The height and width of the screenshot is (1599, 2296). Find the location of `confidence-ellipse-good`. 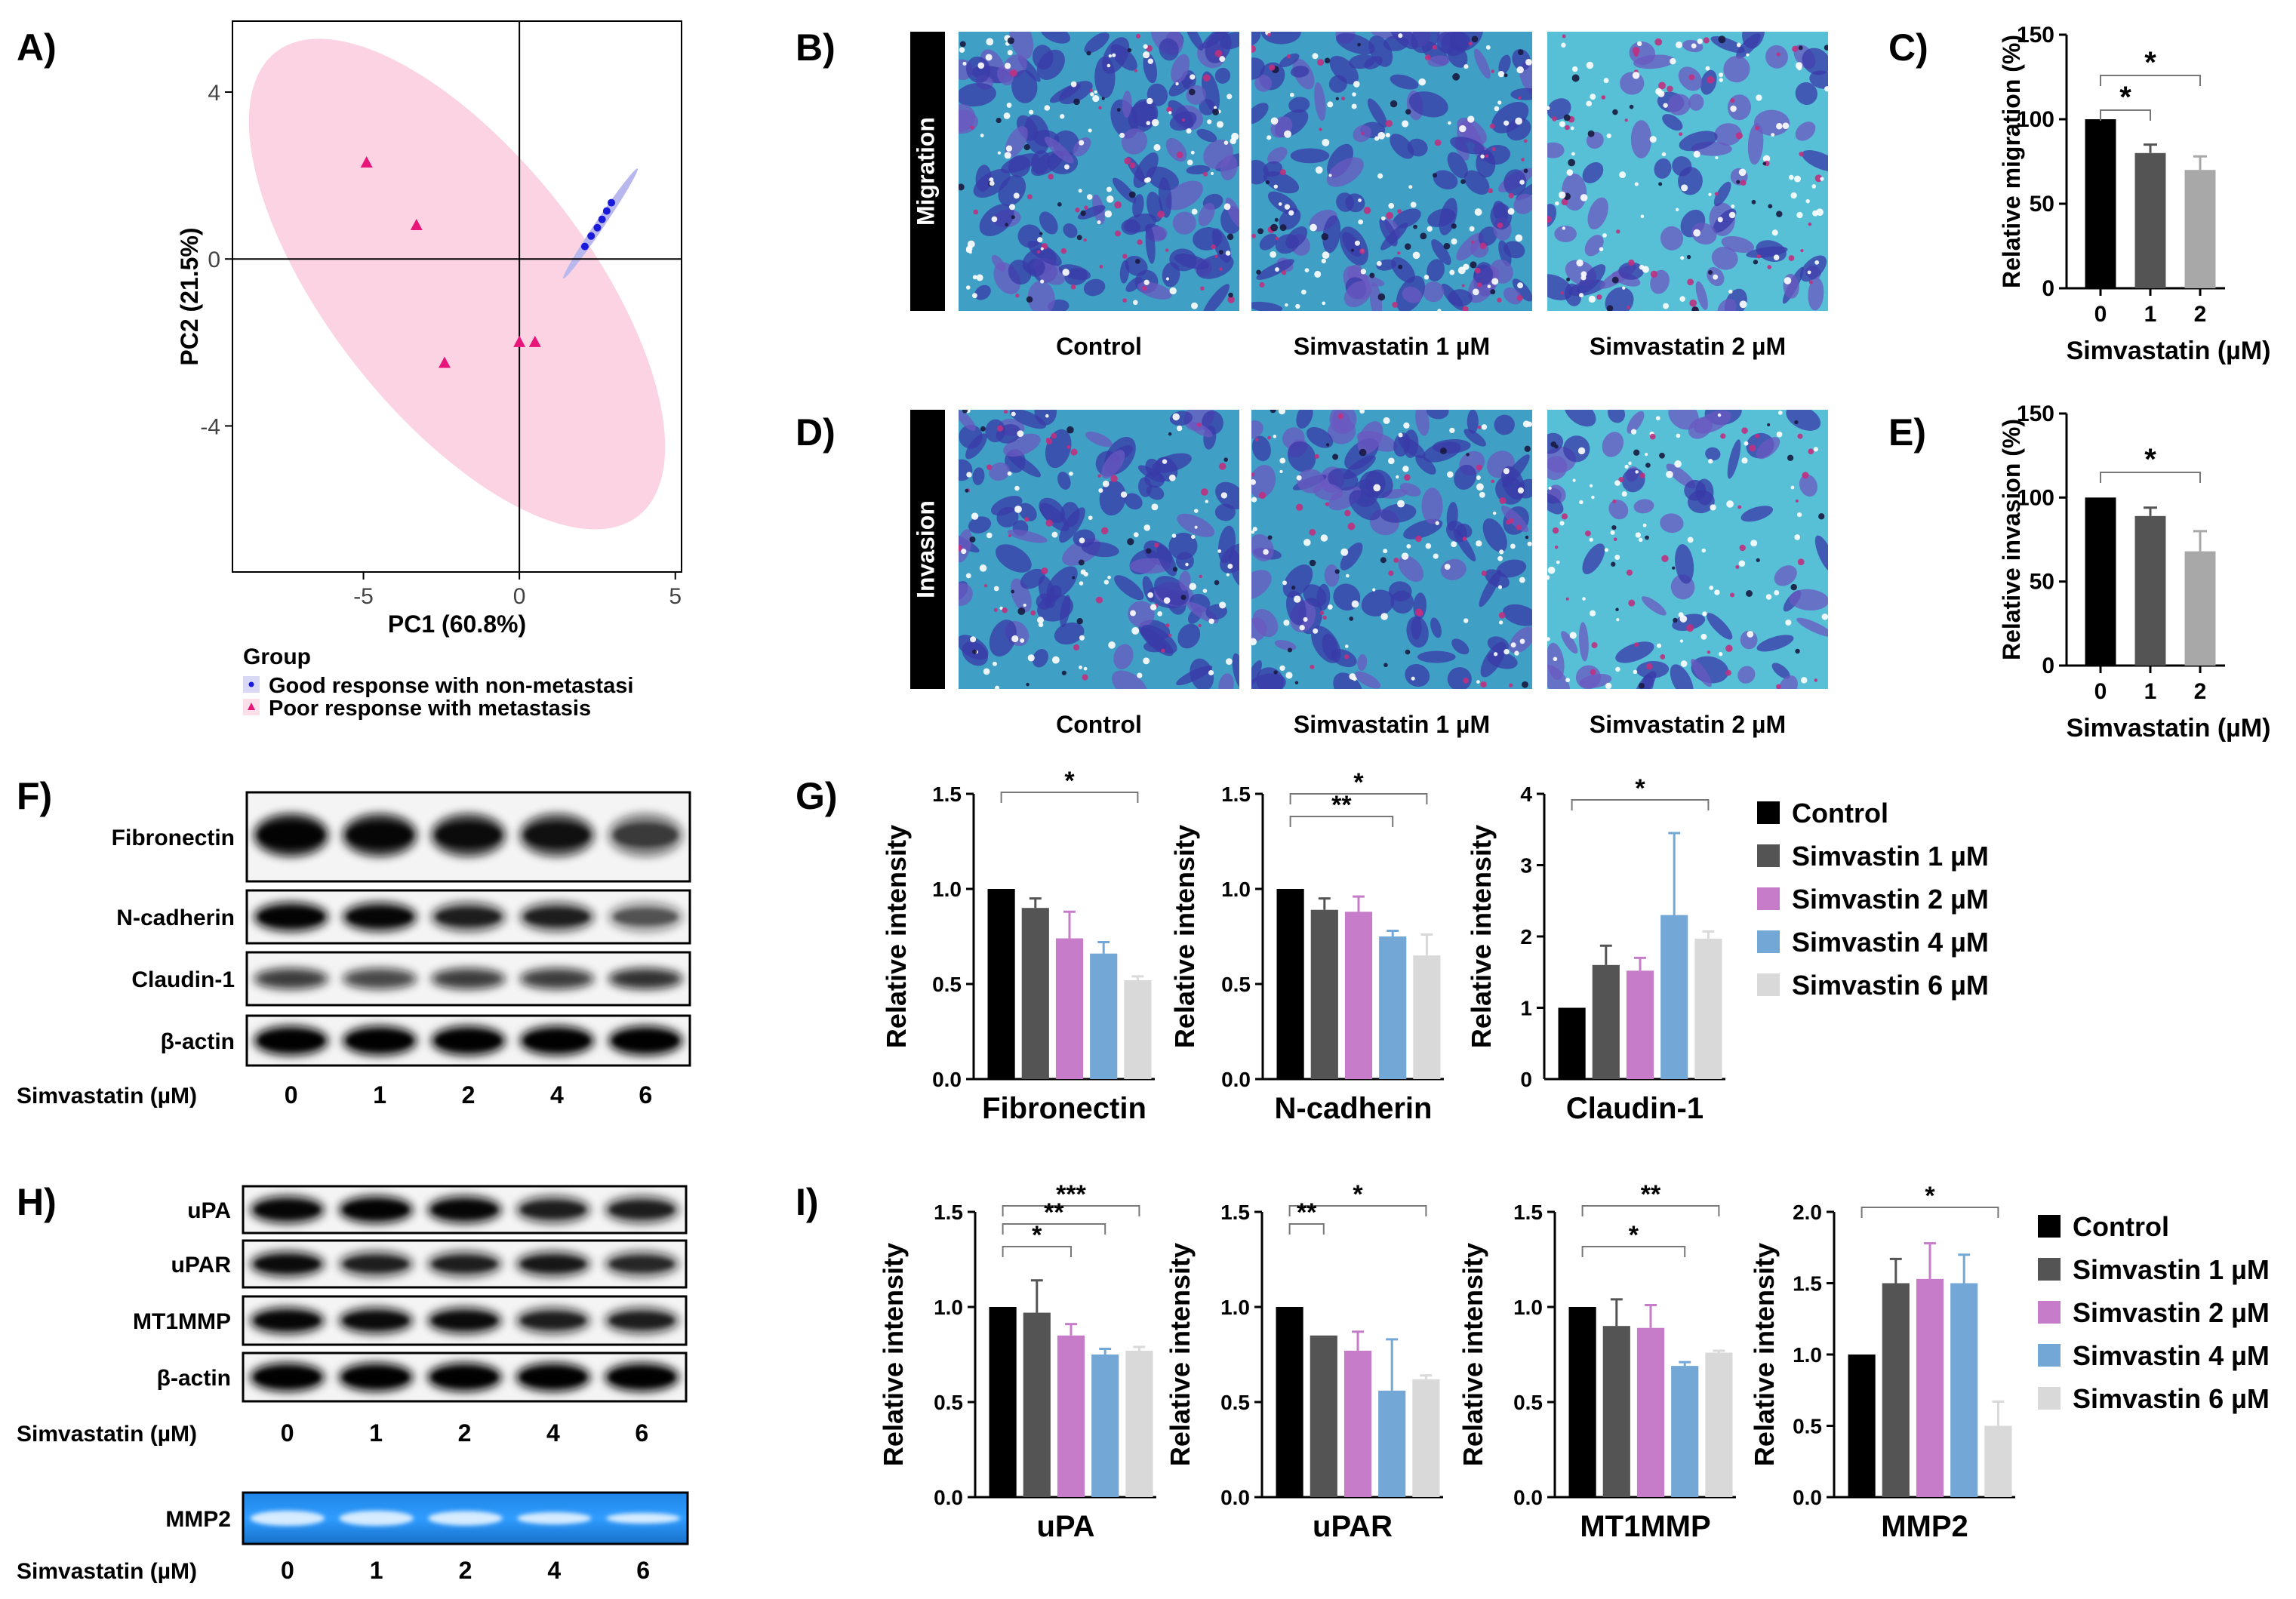

confidence-ellipse-good is located at coordinates (601, 223).